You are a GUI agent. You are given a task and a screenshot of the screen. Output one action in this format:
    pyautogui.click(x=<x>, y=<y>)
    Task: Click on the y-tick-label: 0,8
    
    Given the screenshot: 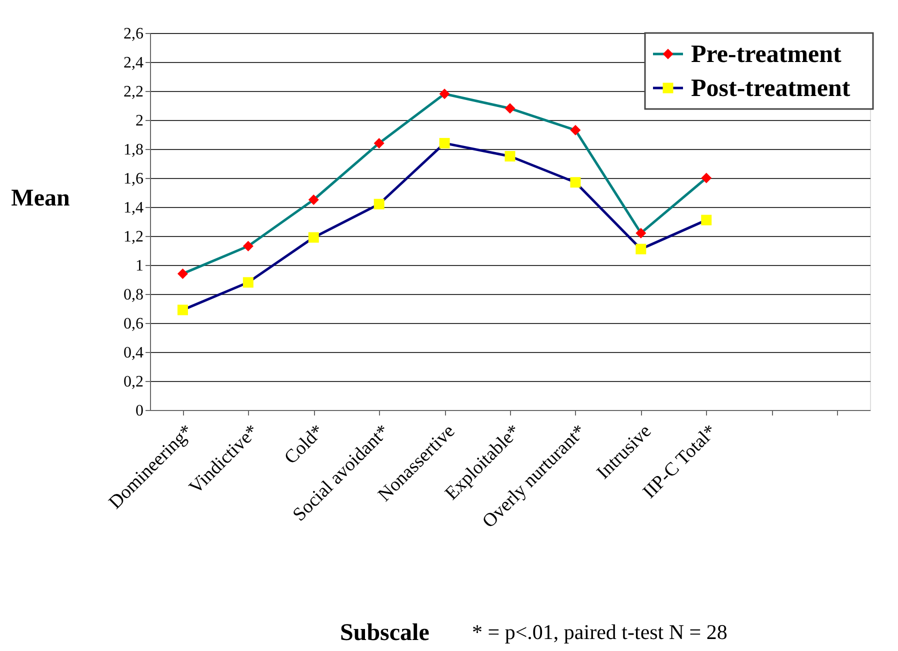 What is the action you would take?
    pyautogui.click(x=134, y=295)
    